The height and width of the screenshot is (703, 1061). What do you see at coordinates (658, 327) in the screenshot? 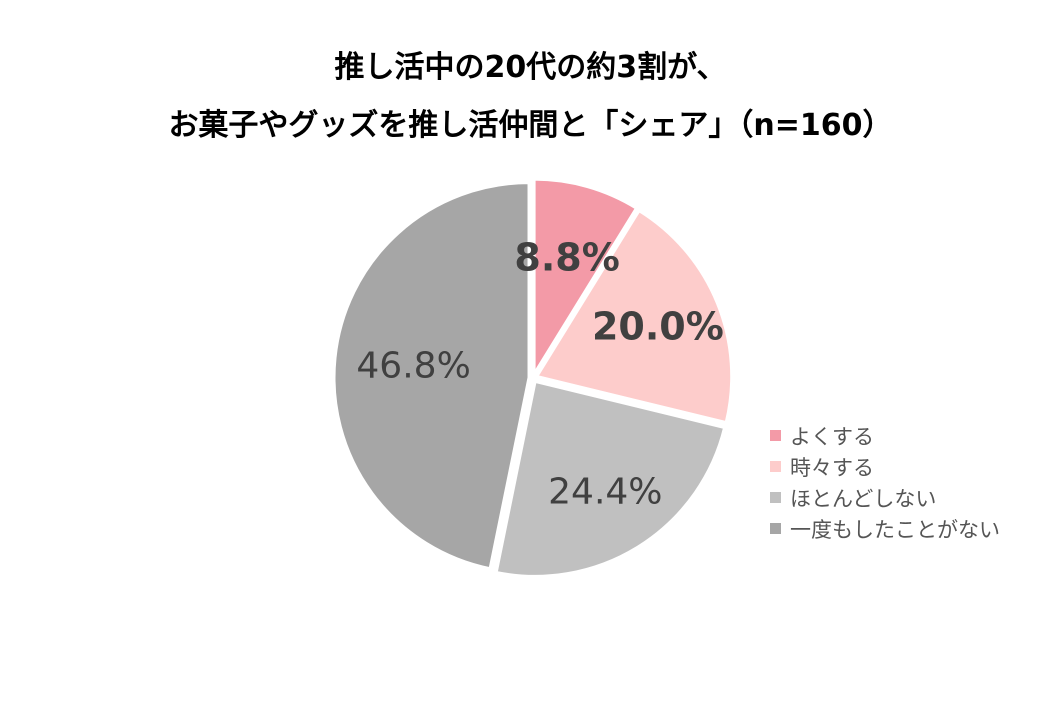
I see `data-label-2: 20.0%` at bounding box center [658, 327].